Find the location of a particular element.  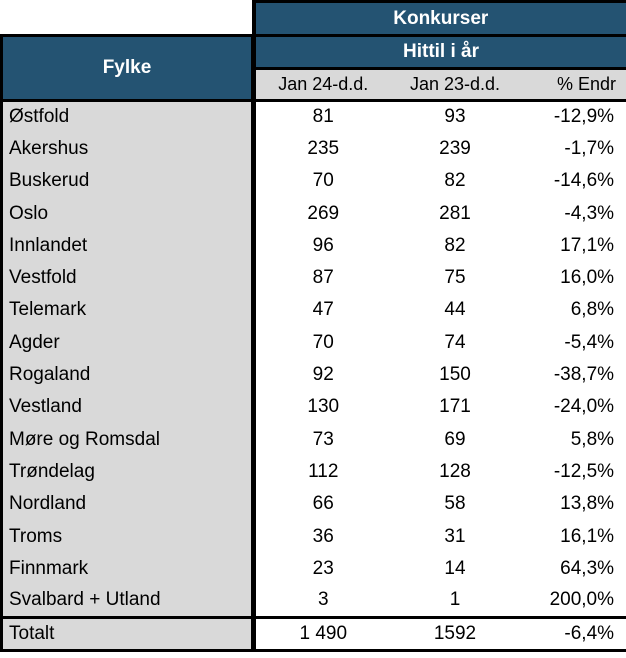

jan24-cell: 36 is located at coordinates (322, 536).